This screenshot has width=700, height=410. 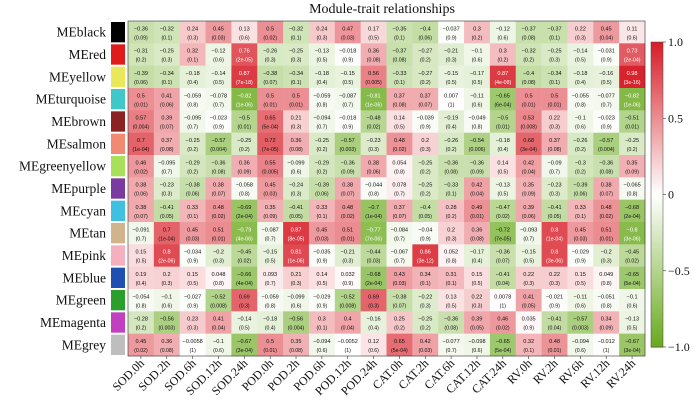 I want to click on cell-correlation-label: −0.13, so click(x=322, y=52).